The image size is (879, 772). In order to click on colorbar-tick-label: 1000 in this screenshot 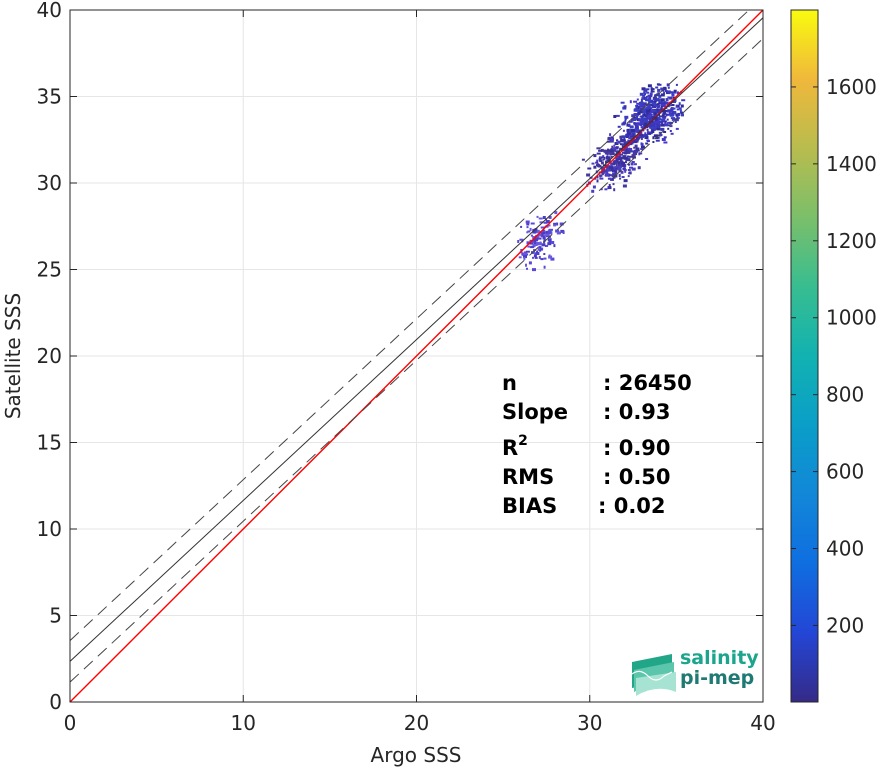, I will do `click(851, 318)`.